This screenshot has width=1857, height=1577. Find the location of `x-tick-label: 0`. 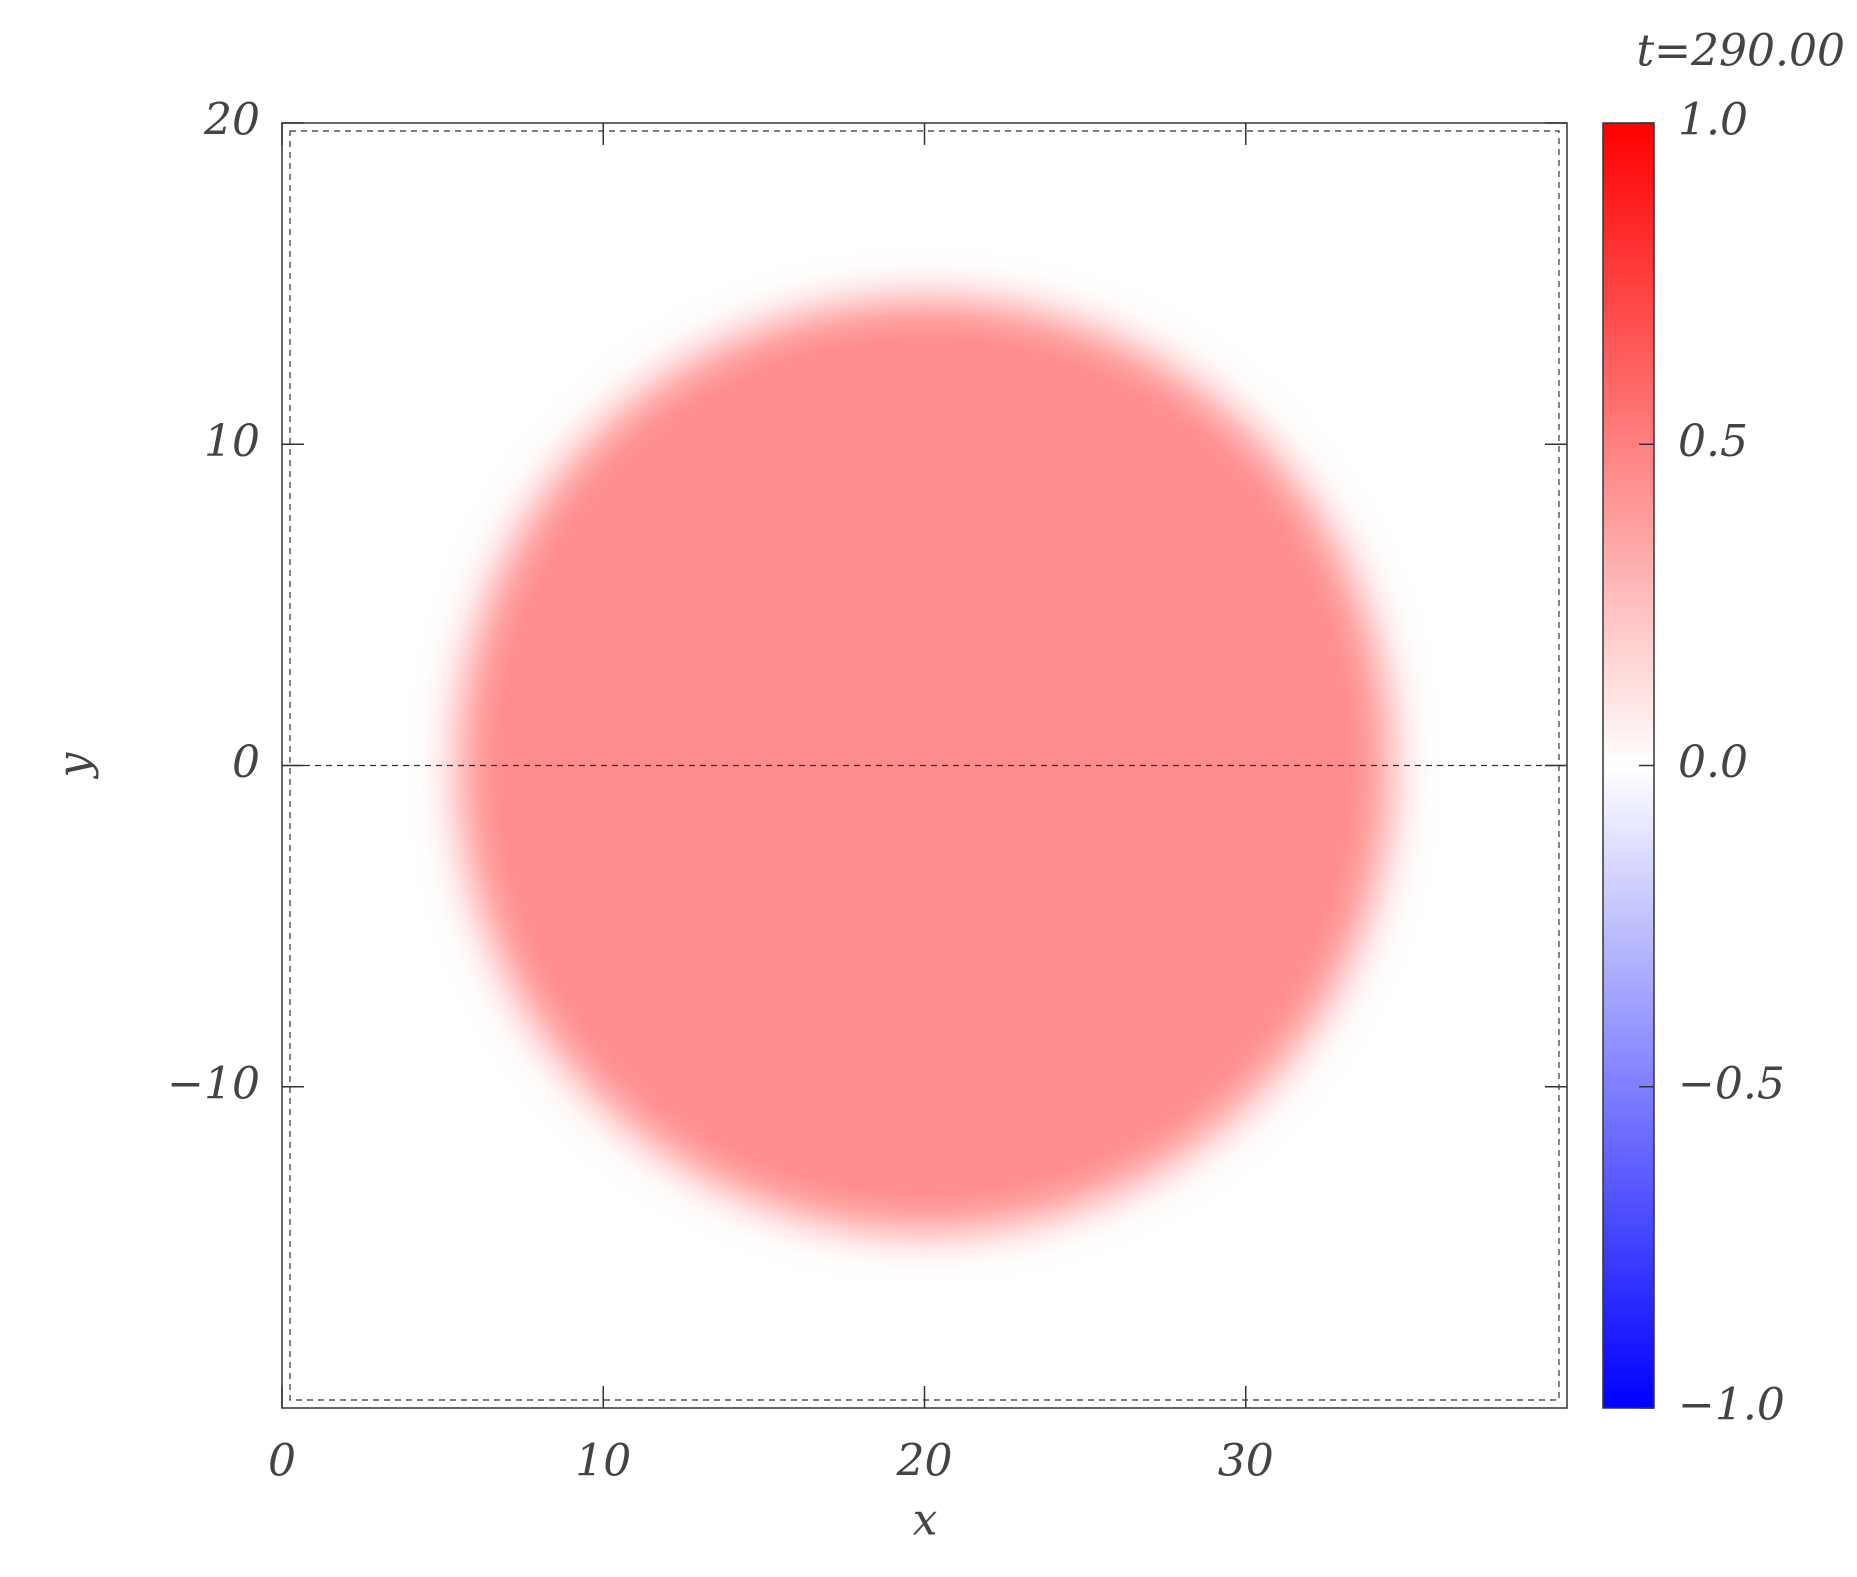

x-tick-label: 0 is located at coordinates (282, 1461).